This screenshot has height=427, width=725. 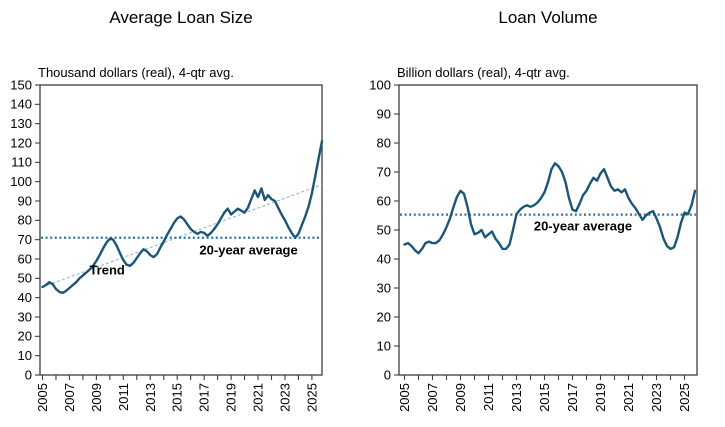 I want to click on svg-text: 120, so click(x=21, y=142).